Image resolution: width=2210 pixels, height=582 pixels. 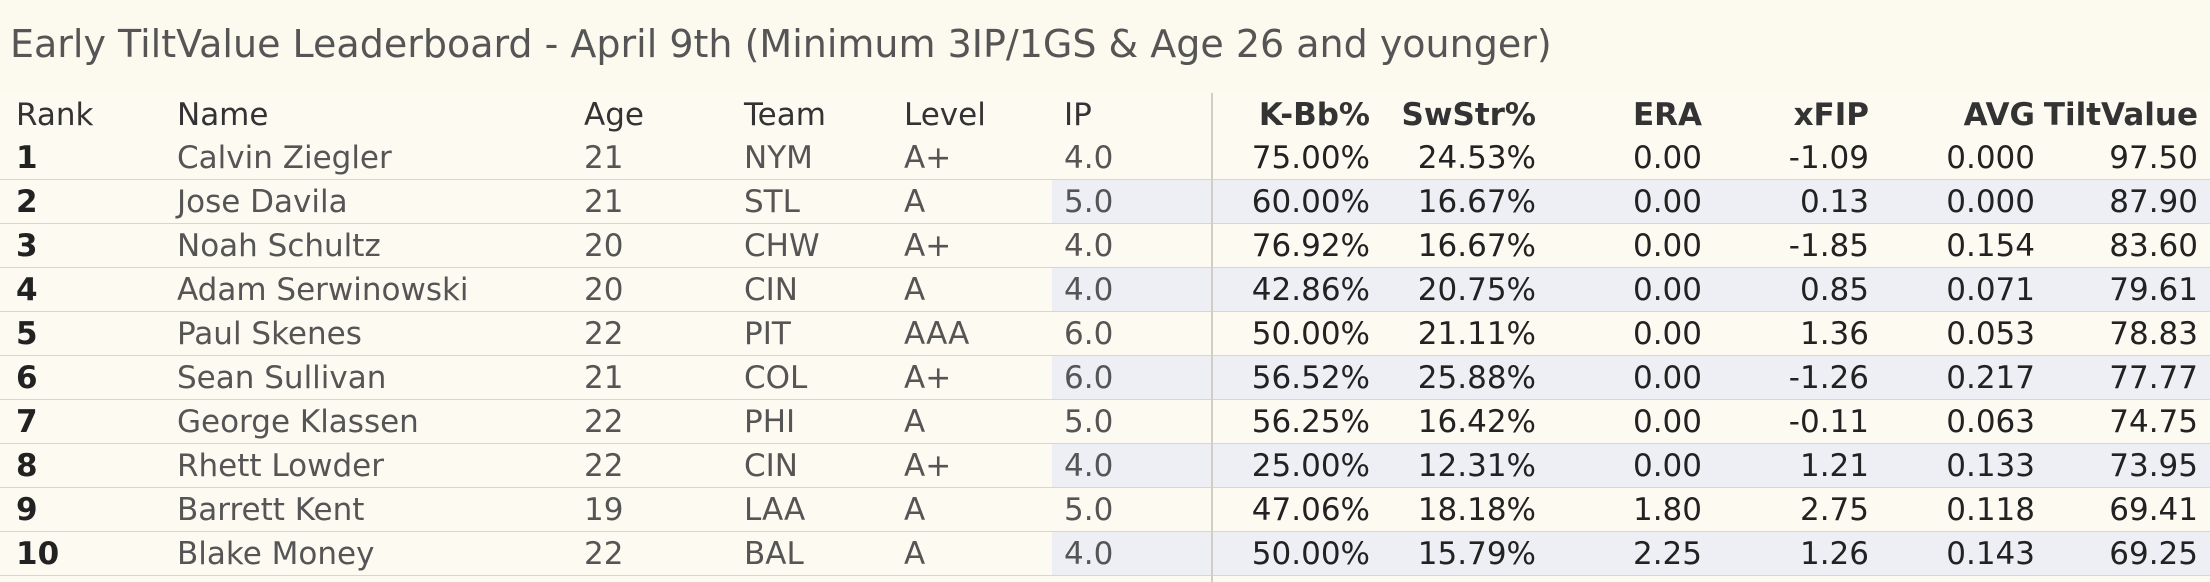 I want to click on cell-name: Blake Money, so click(x=276, y=554).